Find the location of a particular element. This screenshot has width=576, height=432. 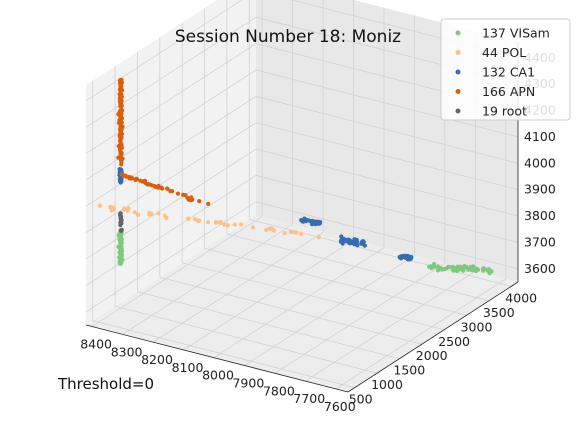

chart-title: Session Number 18: Moniz is located at coordinates (288, 37).